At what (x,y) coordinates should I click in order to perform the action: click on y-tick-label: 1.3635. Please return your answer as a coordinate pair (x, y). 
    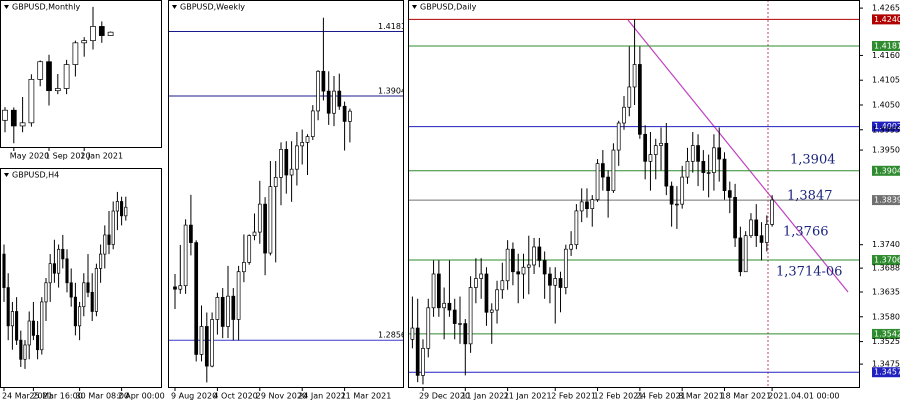
    Looking at the image, I should click on (886, 292).